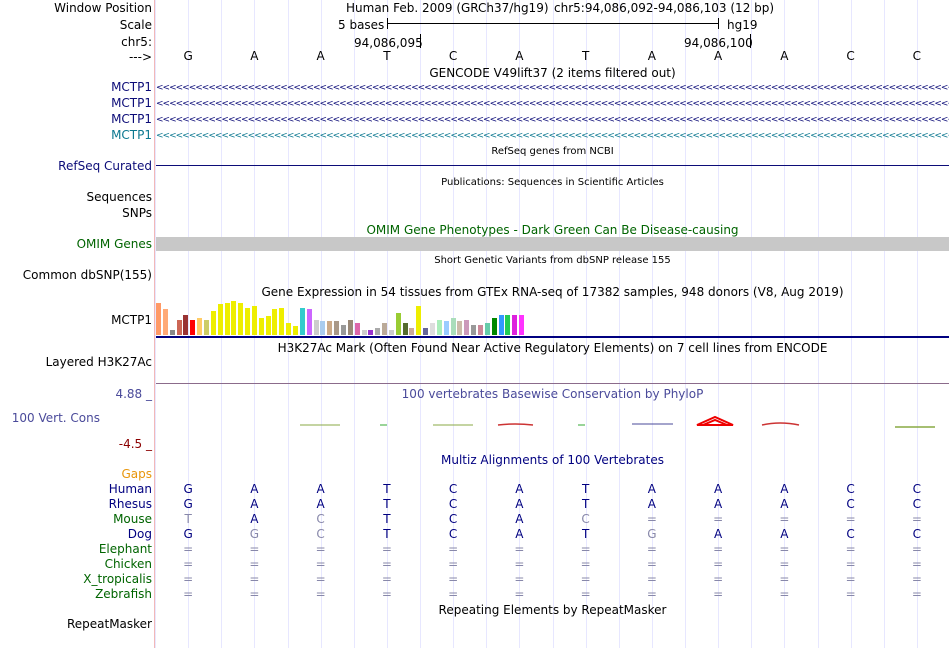  Describe the element at coordinates (130, 489) in the screenshot. I see `multiz-species-label: Human` at that location.